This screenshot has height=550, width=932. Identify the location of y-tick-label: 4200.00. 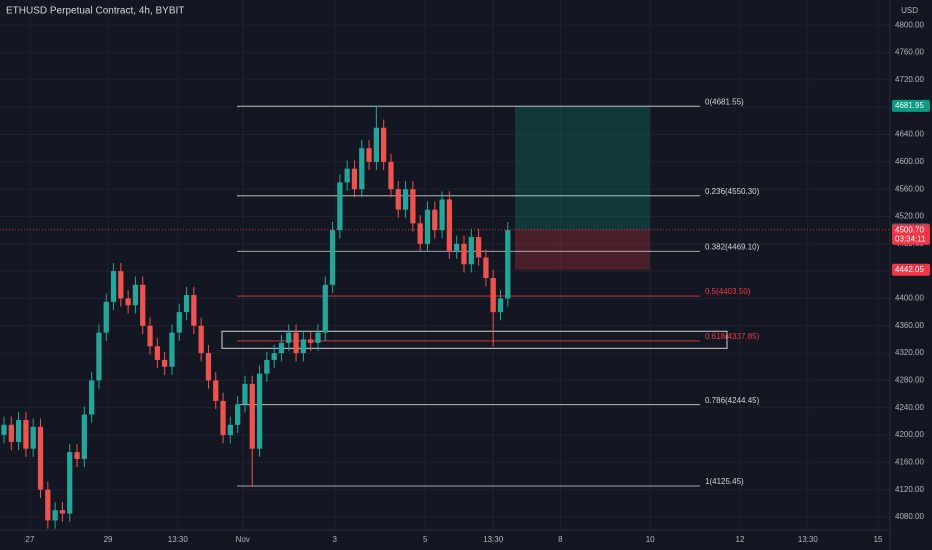
(909, 434).